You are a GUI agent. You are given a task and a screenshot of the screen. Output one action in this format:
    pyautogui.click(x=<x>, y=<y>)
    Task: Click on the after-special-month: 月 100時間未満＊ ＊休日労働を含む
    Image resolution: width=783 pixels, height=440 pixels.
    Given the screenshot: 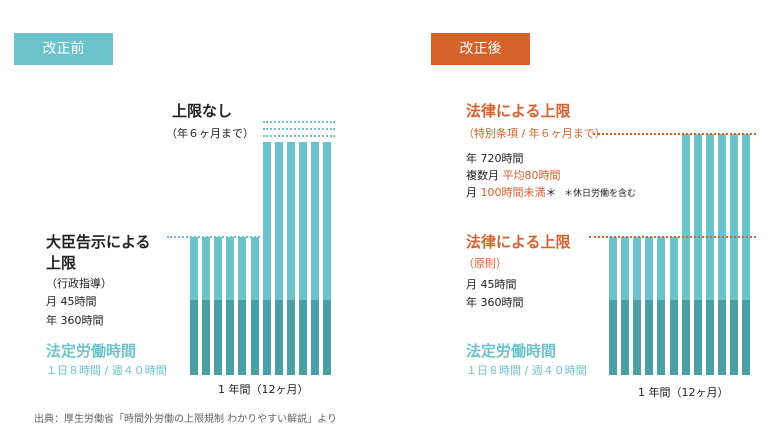 What is the action you would take?
    pyautogui.click(x=551, y=192)
    